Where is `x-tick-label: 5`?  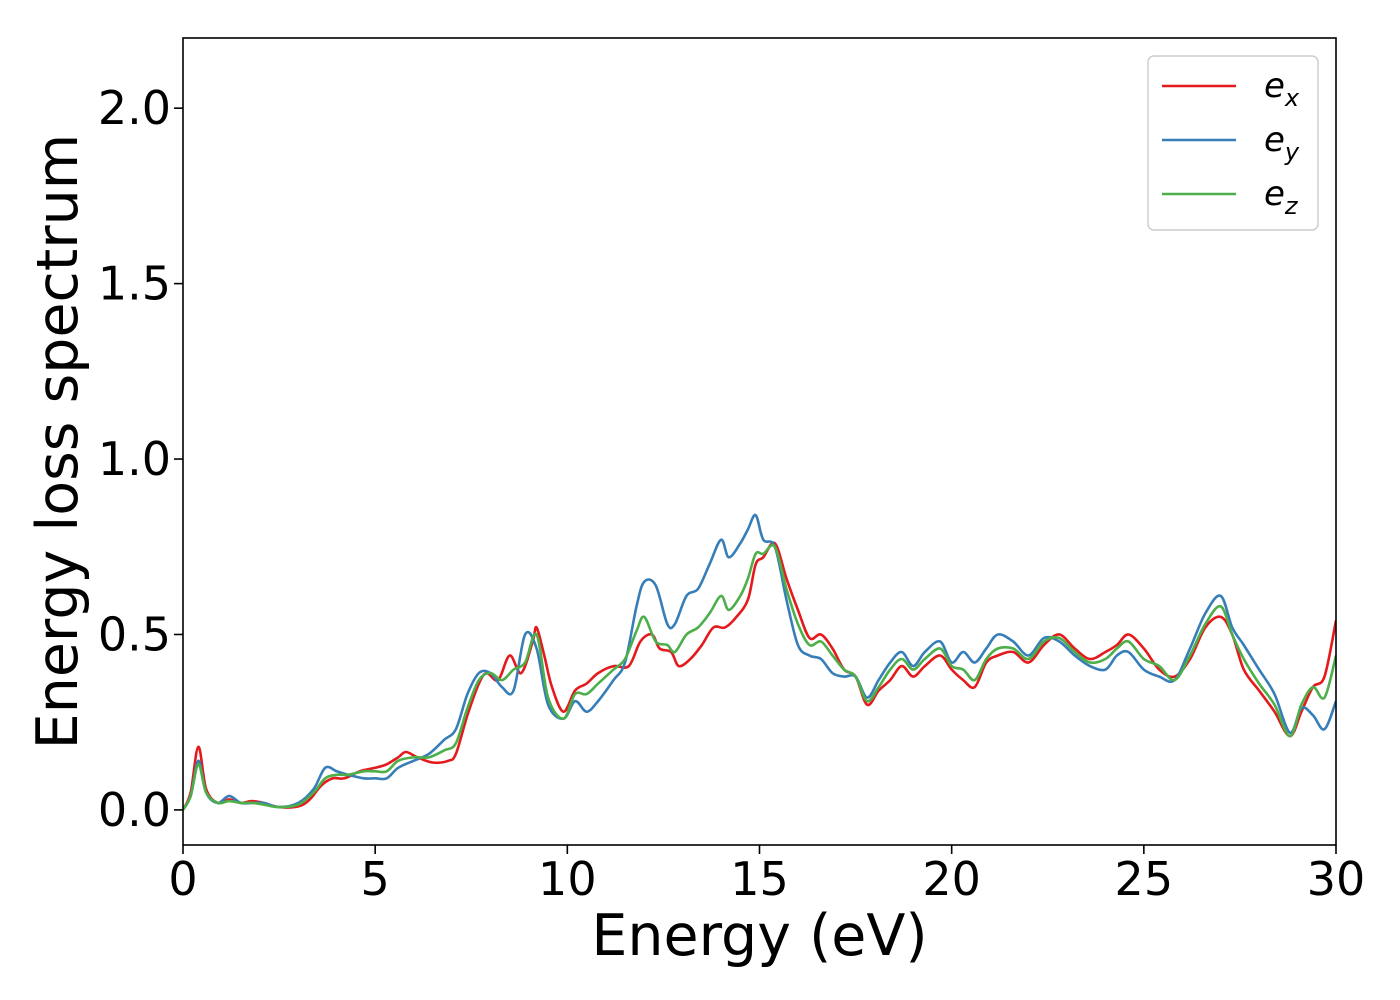 x-tick-label: 5 is located at coordinates (375, 879).